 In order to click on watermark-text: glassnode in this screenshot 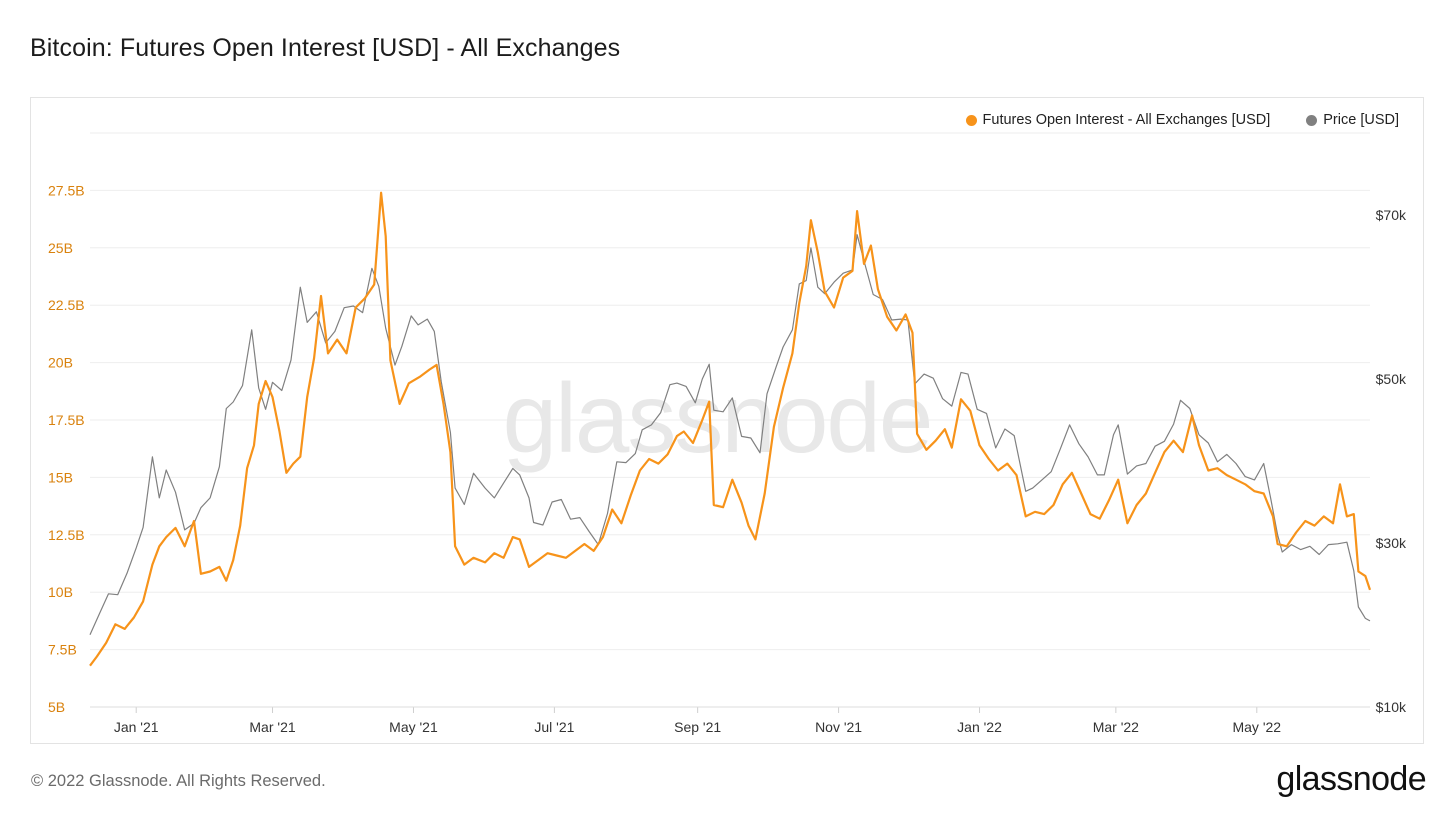, I will do `click(717, 418)`.